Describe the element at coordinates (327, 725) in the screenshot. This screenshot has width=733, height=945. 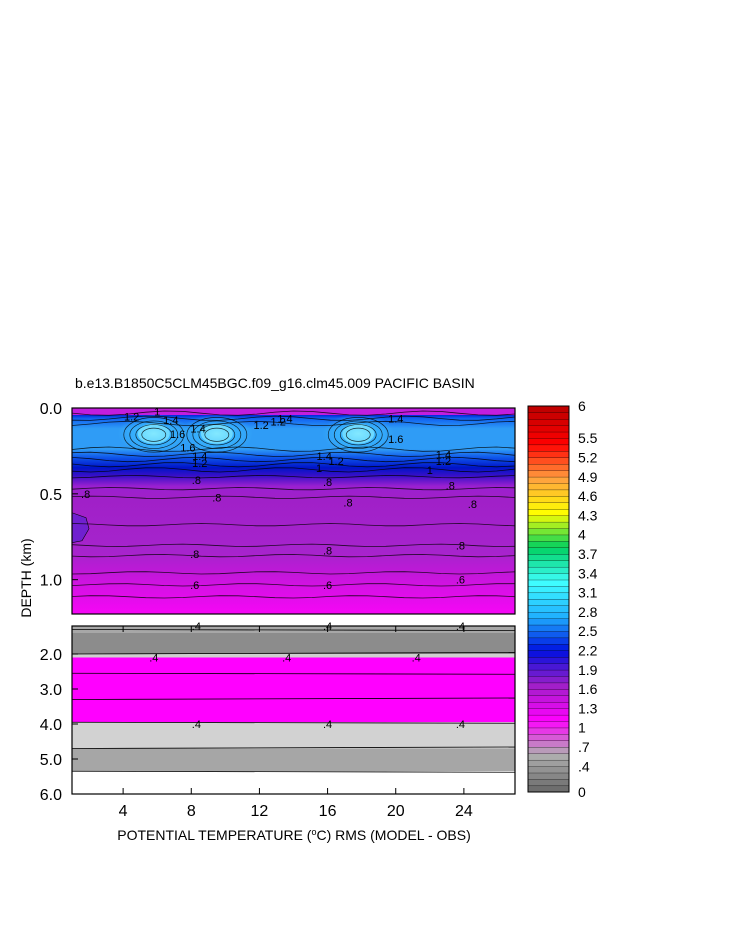
I see `contour-label-39: .4` at that location.